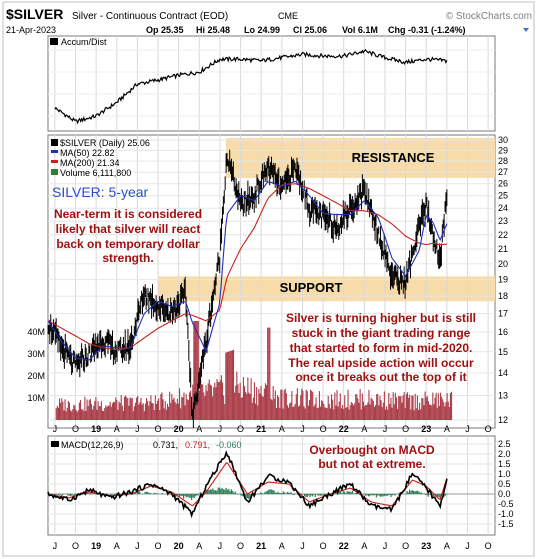 The width and height of the screenshot is (537, 559). What do you see at coordinates (504, 494) in the screenshot?
I see `macd-tick-label: 0.0` at bounding box center [504, 494].